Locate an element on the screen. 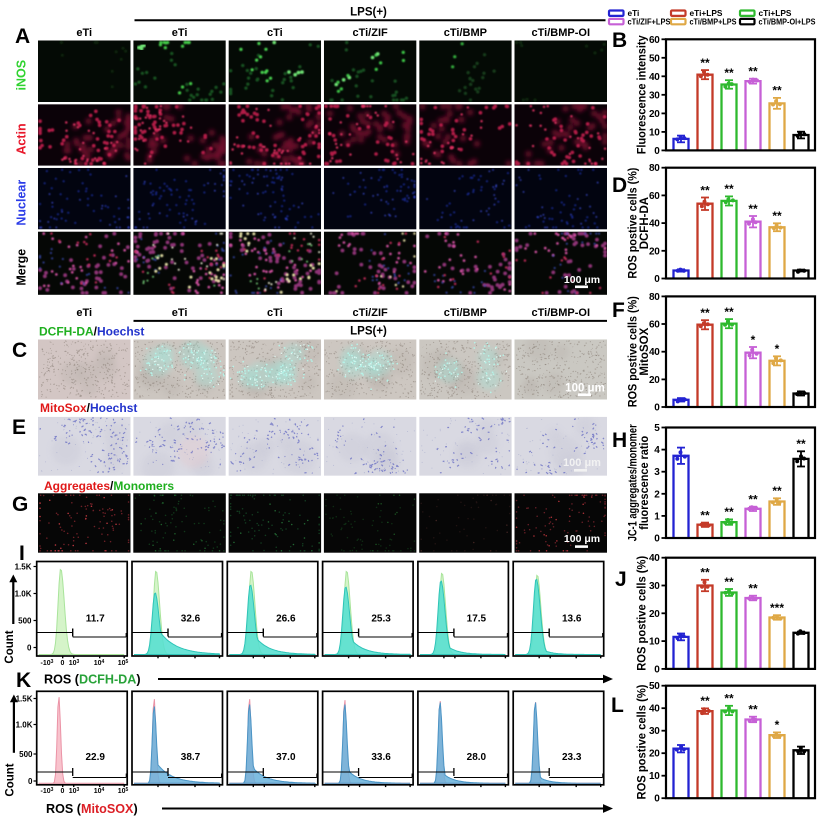  svg-text: 25.3 is located at coordinates (381, 619).